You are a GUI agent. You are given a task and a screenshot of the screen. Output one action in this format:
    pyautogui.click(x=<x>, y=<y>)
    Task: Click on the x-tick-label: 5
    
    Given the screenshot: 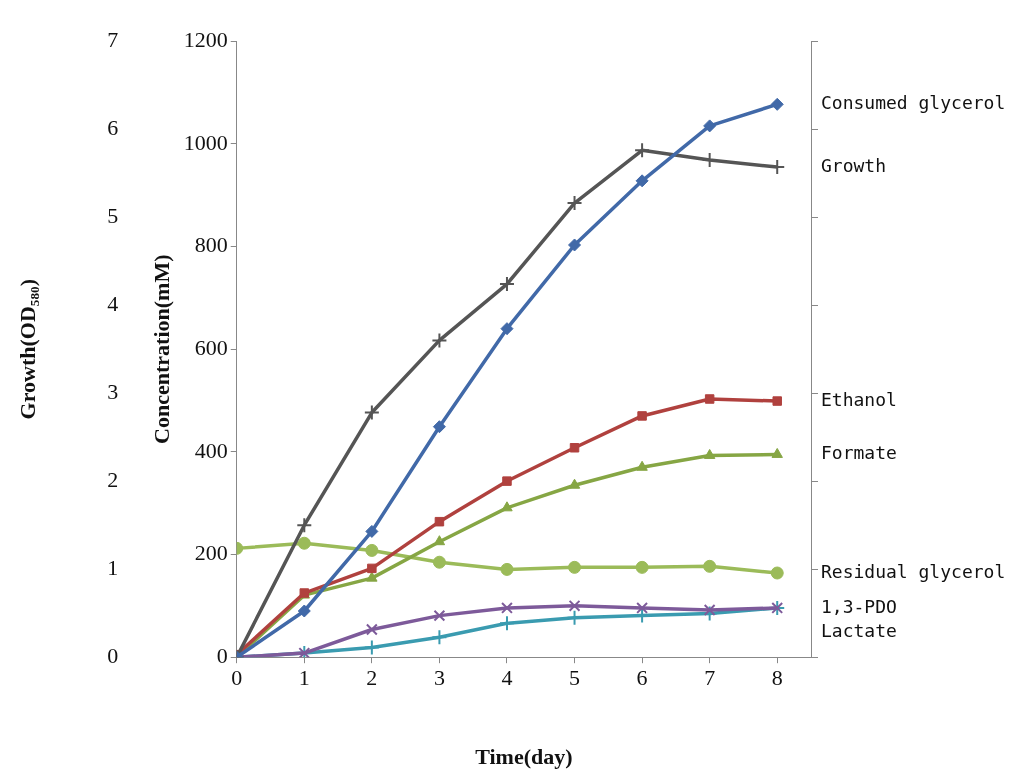 What is the action you would take?
    pyautogui.click(x=575, y=678)
    